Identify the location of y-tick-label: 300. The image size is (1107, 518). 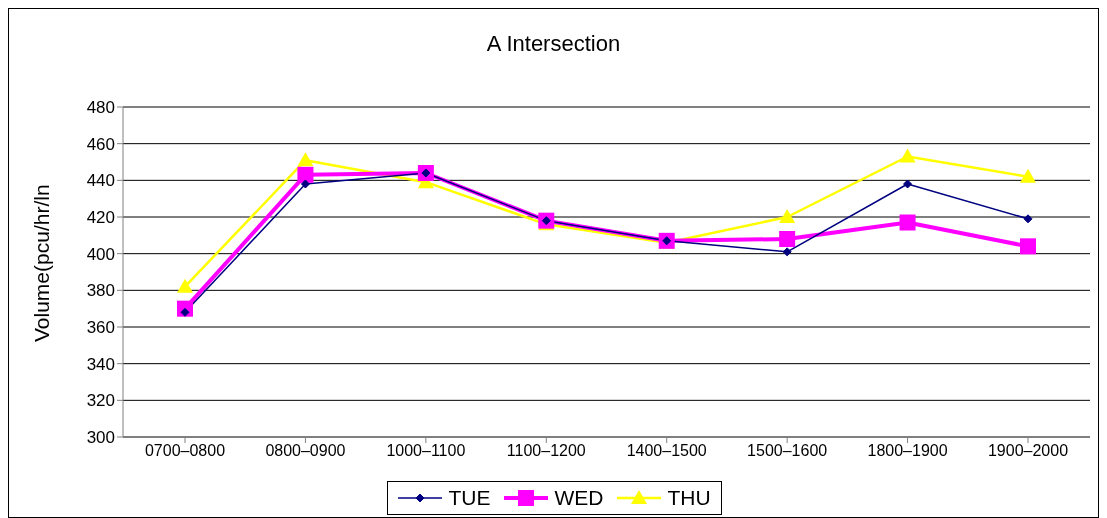
(100, 438).